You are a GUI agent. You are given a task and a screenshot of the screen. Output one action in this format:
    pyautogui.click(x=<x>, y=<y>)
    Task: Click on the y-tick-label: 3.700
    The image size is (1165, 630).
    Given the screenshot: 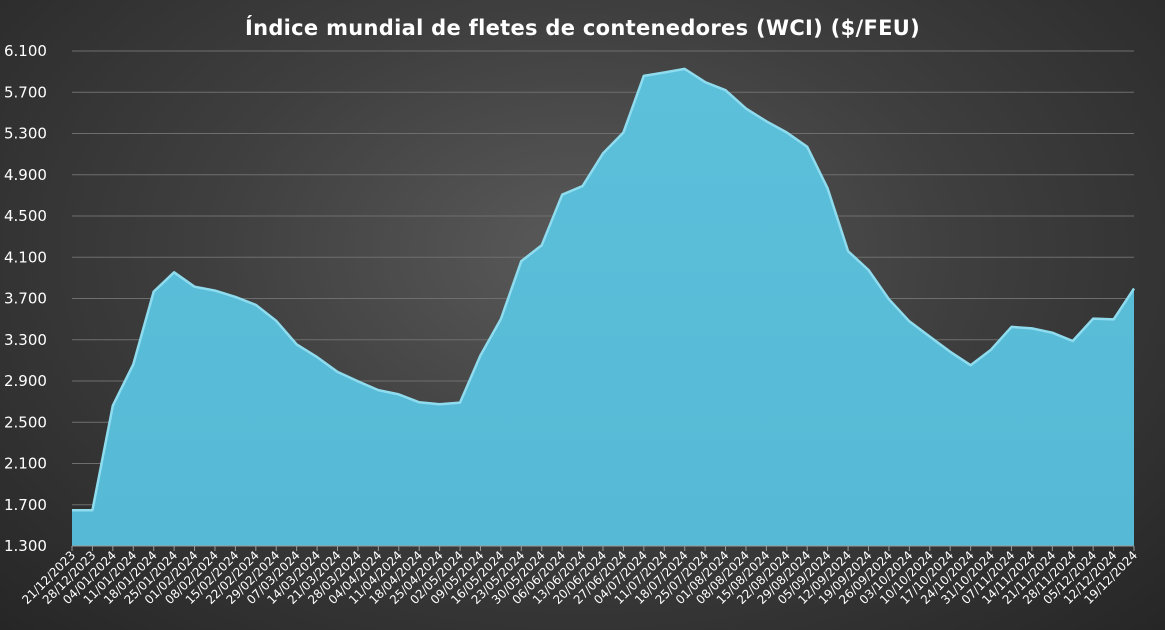 What is the action you would take?
    pyautogui.click(x=25, y=299)
    